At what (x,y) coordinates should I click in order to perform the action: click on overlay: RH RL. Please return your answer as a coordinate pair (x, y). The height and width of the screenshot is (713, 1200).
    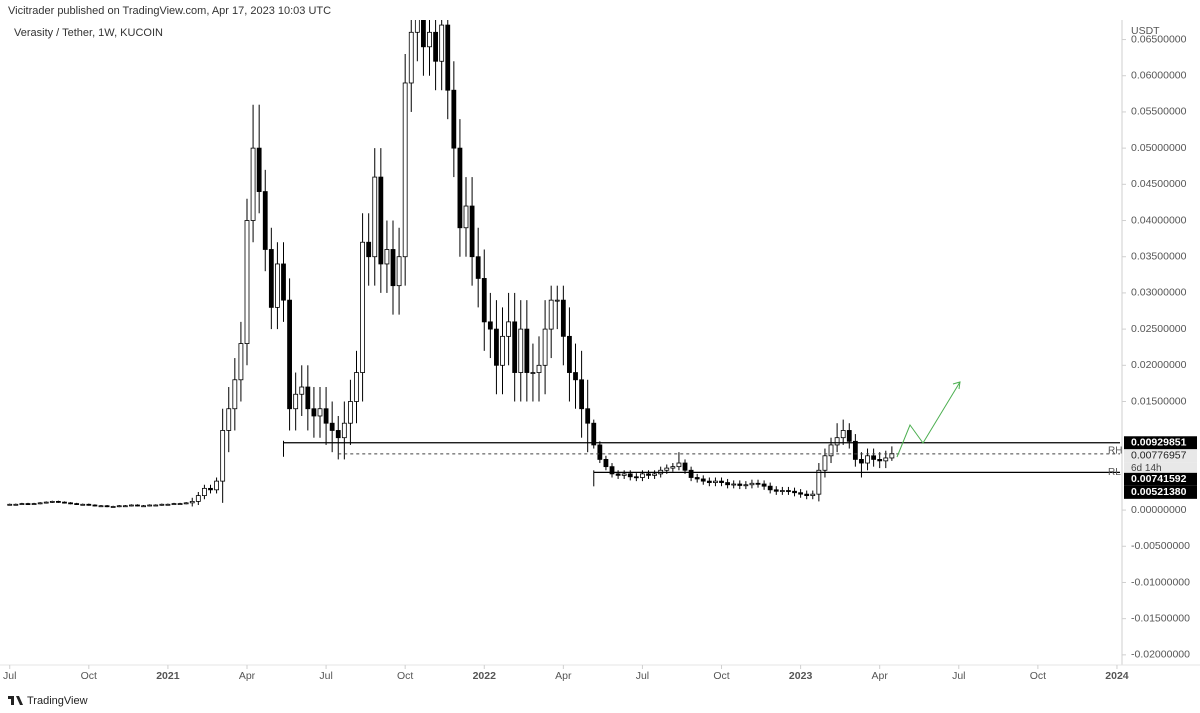
    Looking at the image, I should click on (702, 463).